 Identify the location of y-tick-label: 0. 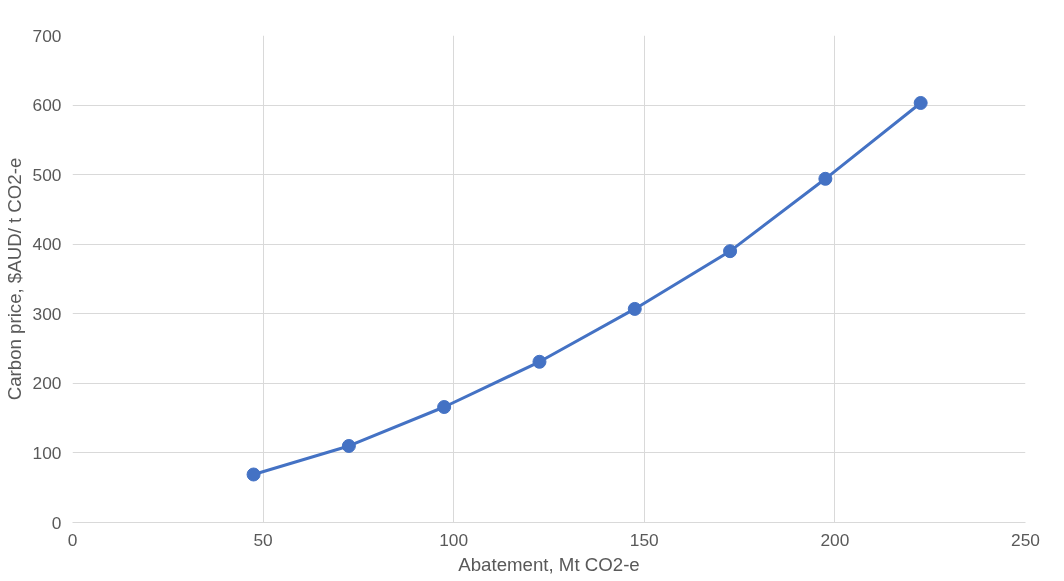
(56, 522).